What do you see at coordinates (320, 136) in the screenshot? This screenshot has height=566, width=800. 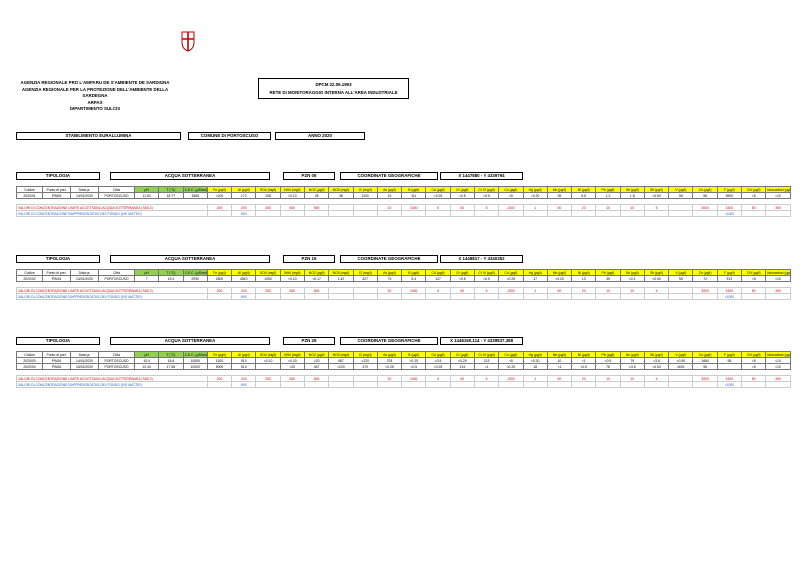 I see `info-box: ANNO 2020` at bounding box center [320, 136].